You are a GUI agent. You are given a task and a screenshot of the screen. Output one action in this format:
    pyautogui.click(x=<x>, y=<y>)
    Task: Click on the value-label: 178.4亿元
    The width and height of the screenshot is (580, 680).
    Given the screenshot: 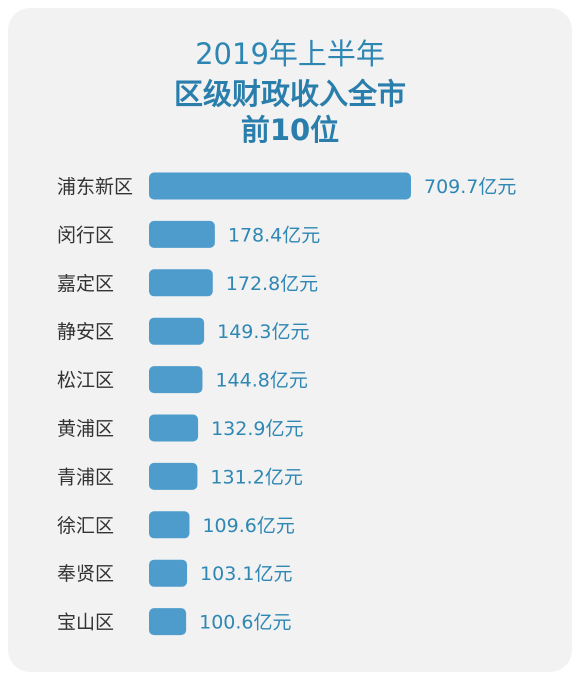 What is the action you would take?
    pyautogui.click(x=274, y=235)
    